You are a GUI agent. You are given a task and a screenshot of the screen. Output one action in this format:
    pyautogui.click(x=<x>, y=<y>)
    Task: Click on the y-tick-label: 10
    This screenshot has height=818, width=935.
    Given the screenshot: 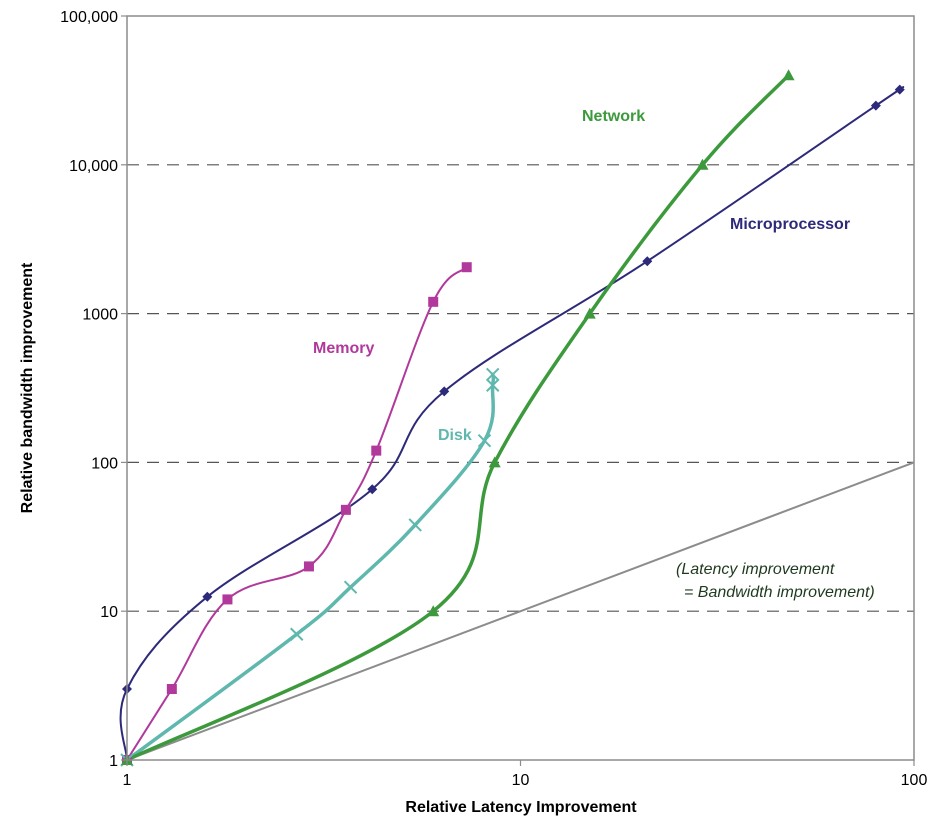 What is the action you would take?
    pyautogui.click(x=109, y=612)
    